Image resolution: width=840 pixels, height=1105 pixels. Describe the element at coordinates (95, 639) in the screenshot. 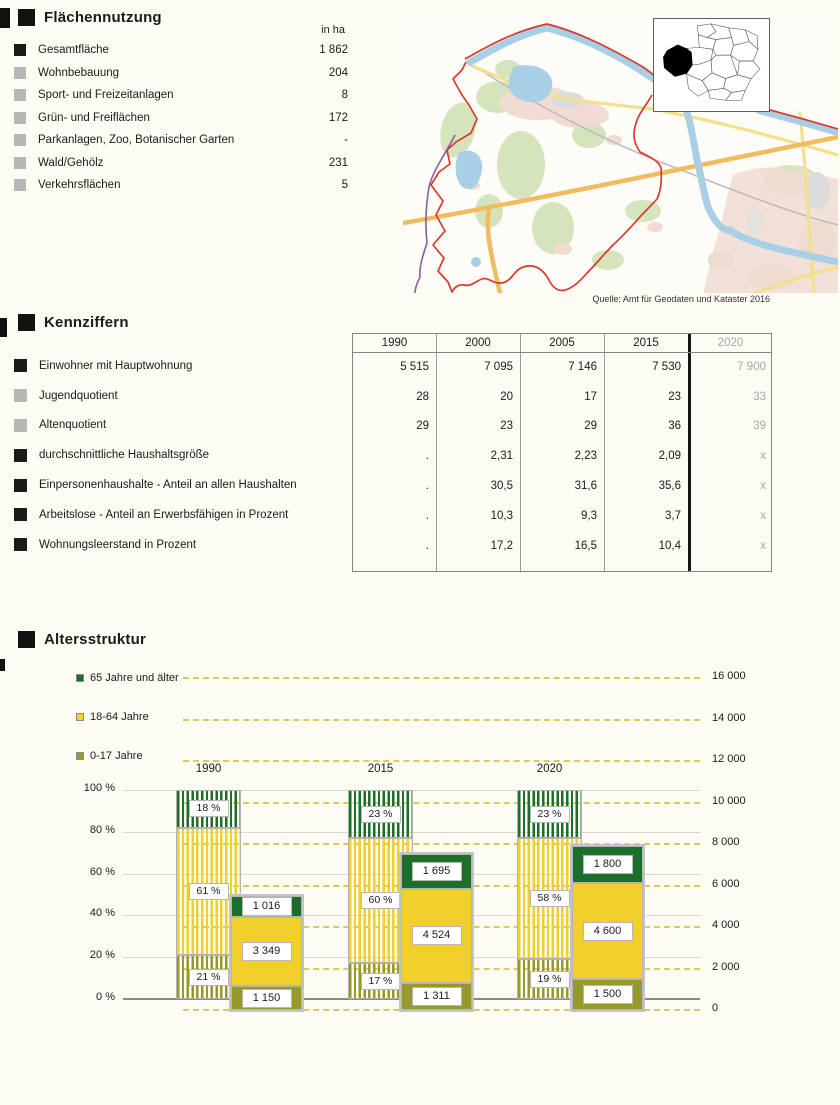

I see `section-title: Altersstruktur` at that location.